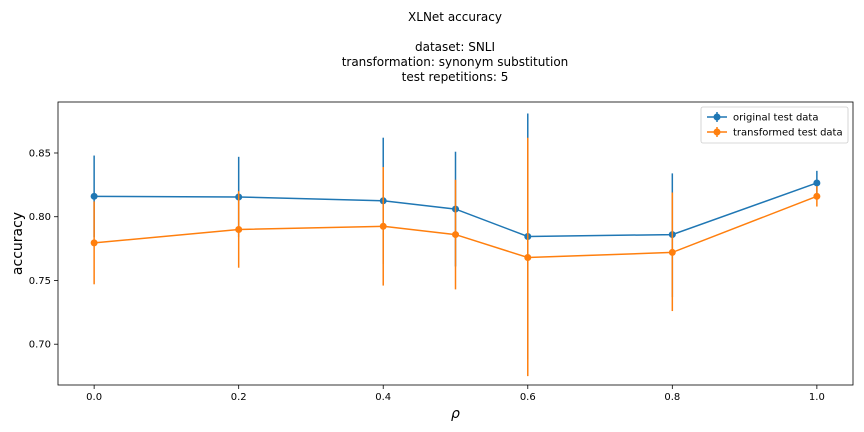 Image resolution: width=864 pixels, height=432 pixels. Describe the element at coordinates (40, 345) in the screenshot. I see `y-tick-label: 0.70` at that location.